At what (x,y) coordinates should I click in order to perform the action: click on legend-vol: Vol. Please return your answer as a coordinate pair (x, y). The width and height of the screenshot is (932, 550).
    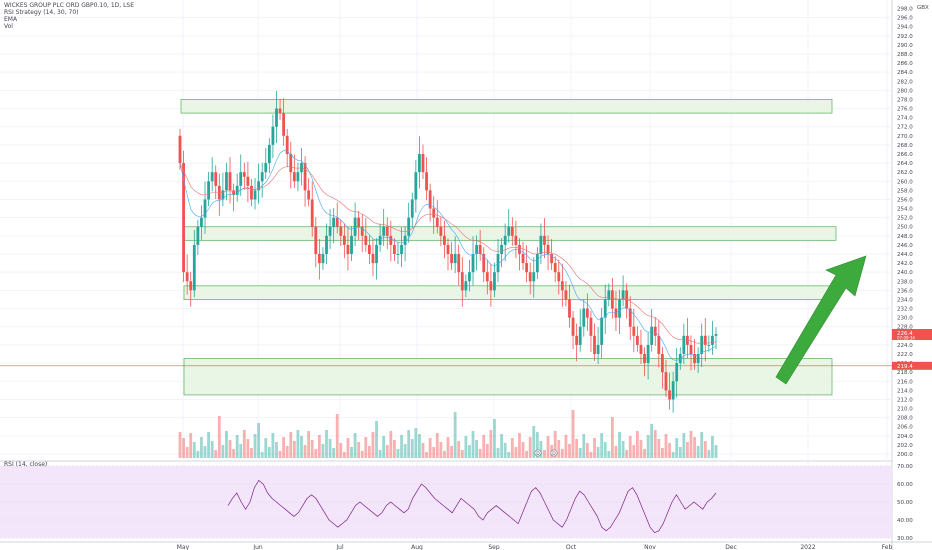
    Looking at the image, I should click on (8, 26).